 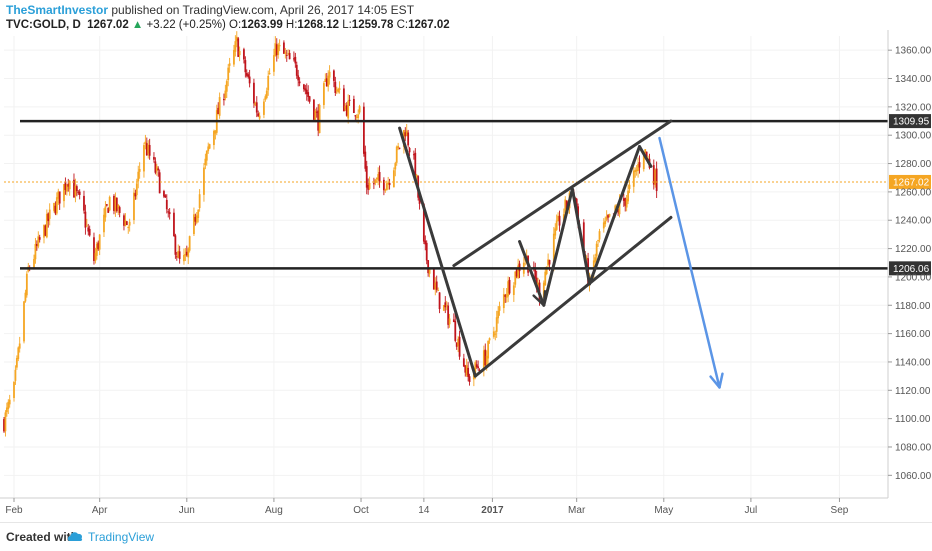 I want to click on change-arrow-icon: ▲, so click(x=137, y=25).